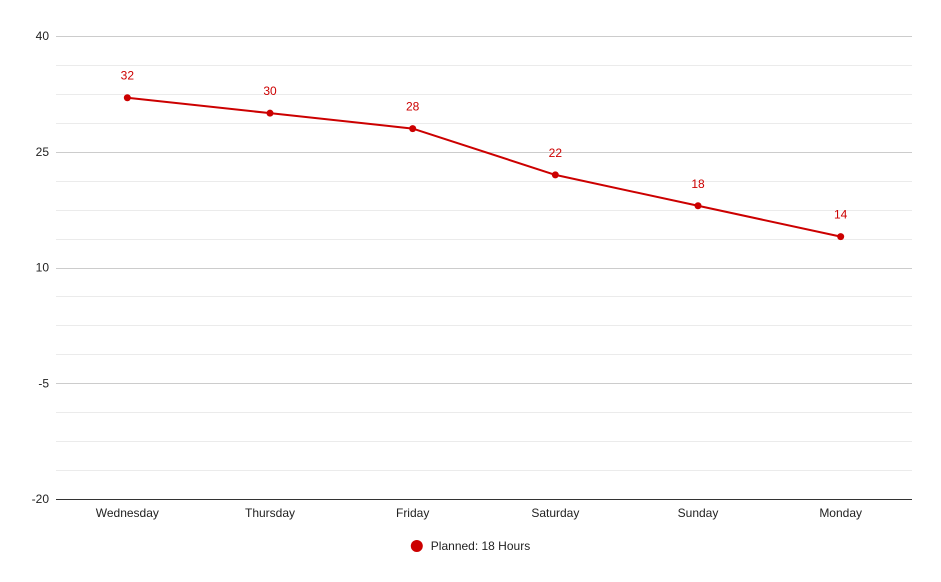 The height and width of the screenshot is (582, 941). Describe the element at coordinates (43, 36) in the screenshot. I see `y-tick-label: 40` at that location.